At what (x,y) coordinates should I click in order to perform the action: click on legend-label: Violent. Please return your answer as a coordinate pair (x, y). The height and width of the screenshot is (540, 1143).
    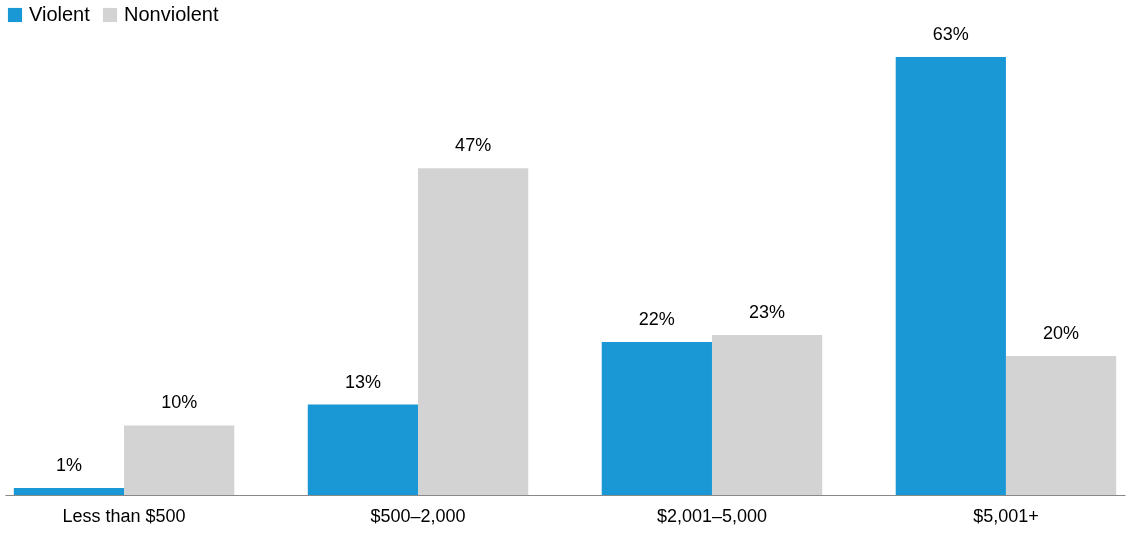
    Looking at the image, I should click on (60, 14).